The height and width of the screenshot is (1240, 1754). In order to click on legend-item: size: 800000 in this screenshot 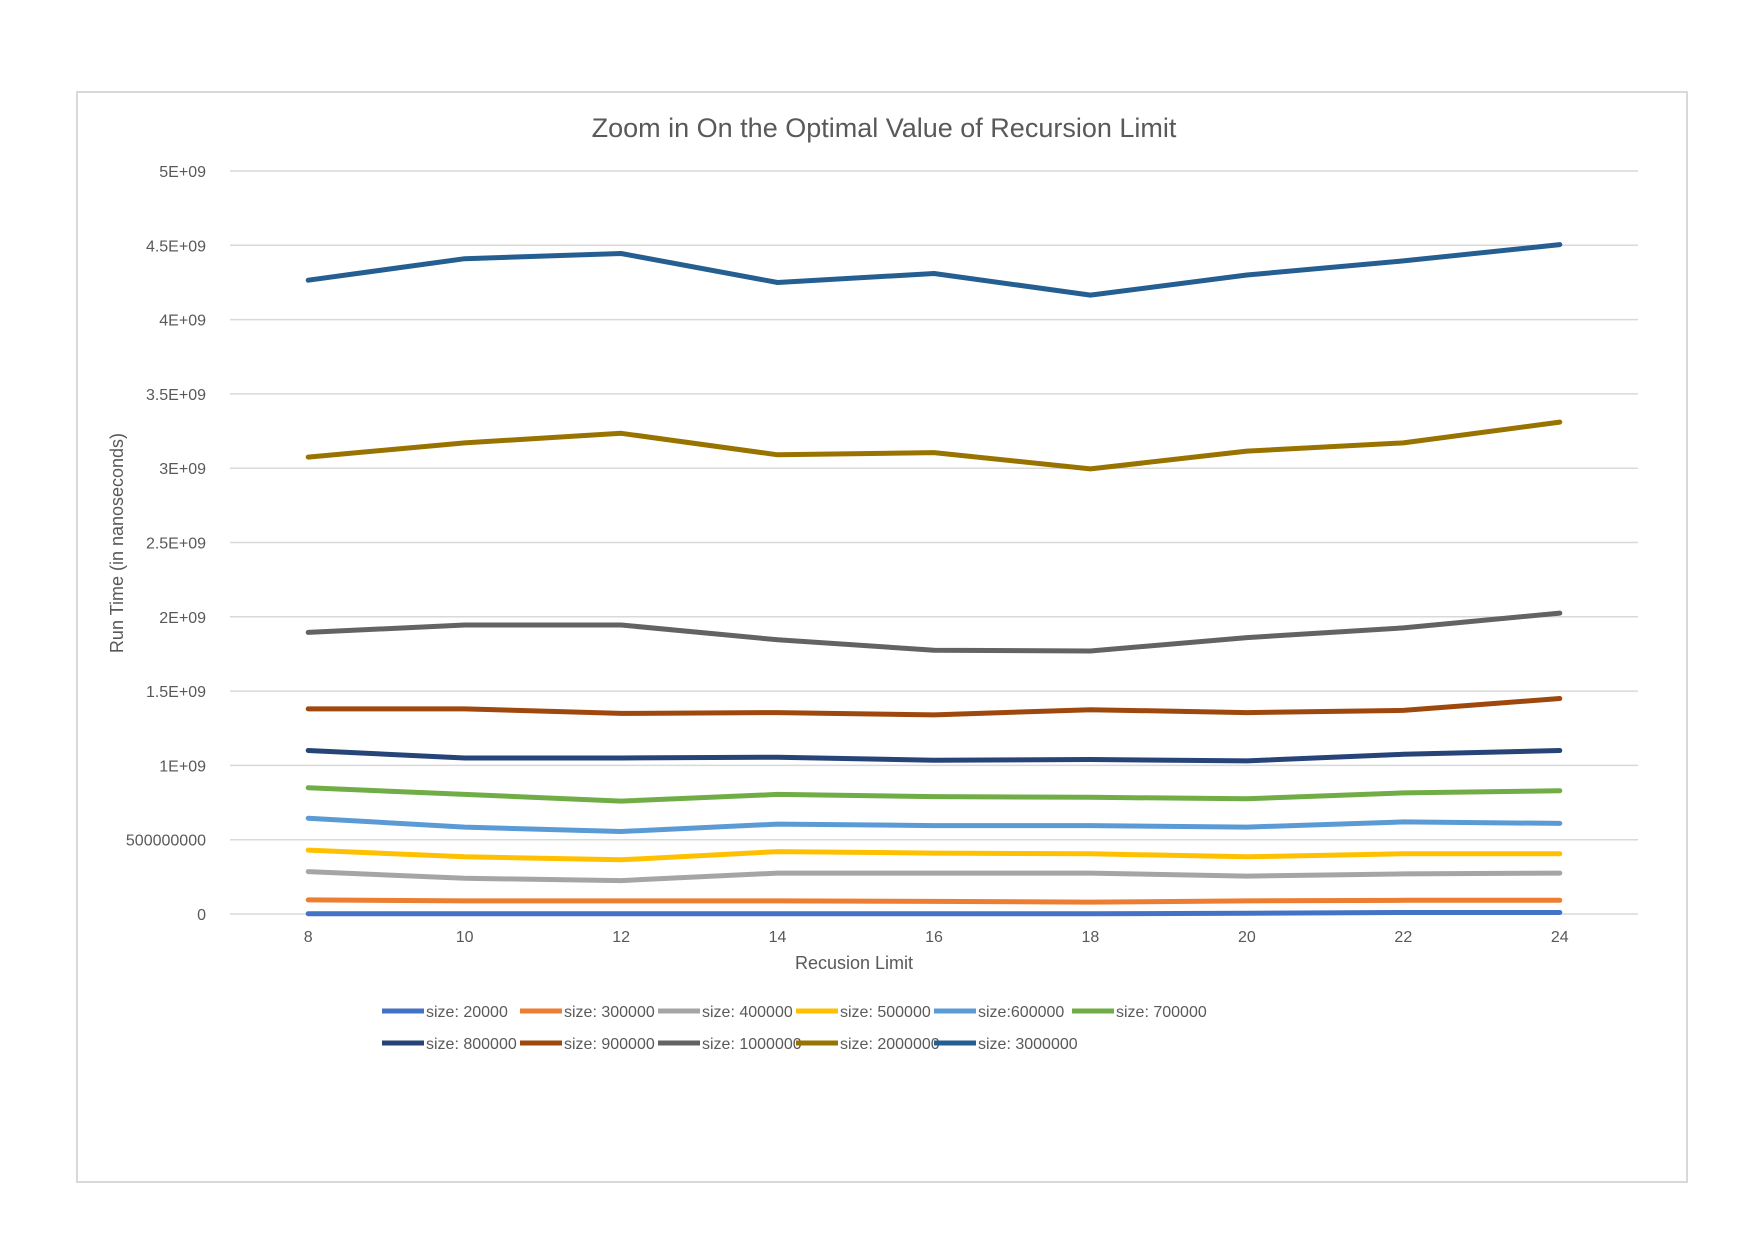, I will do `click(449, 1044)`.